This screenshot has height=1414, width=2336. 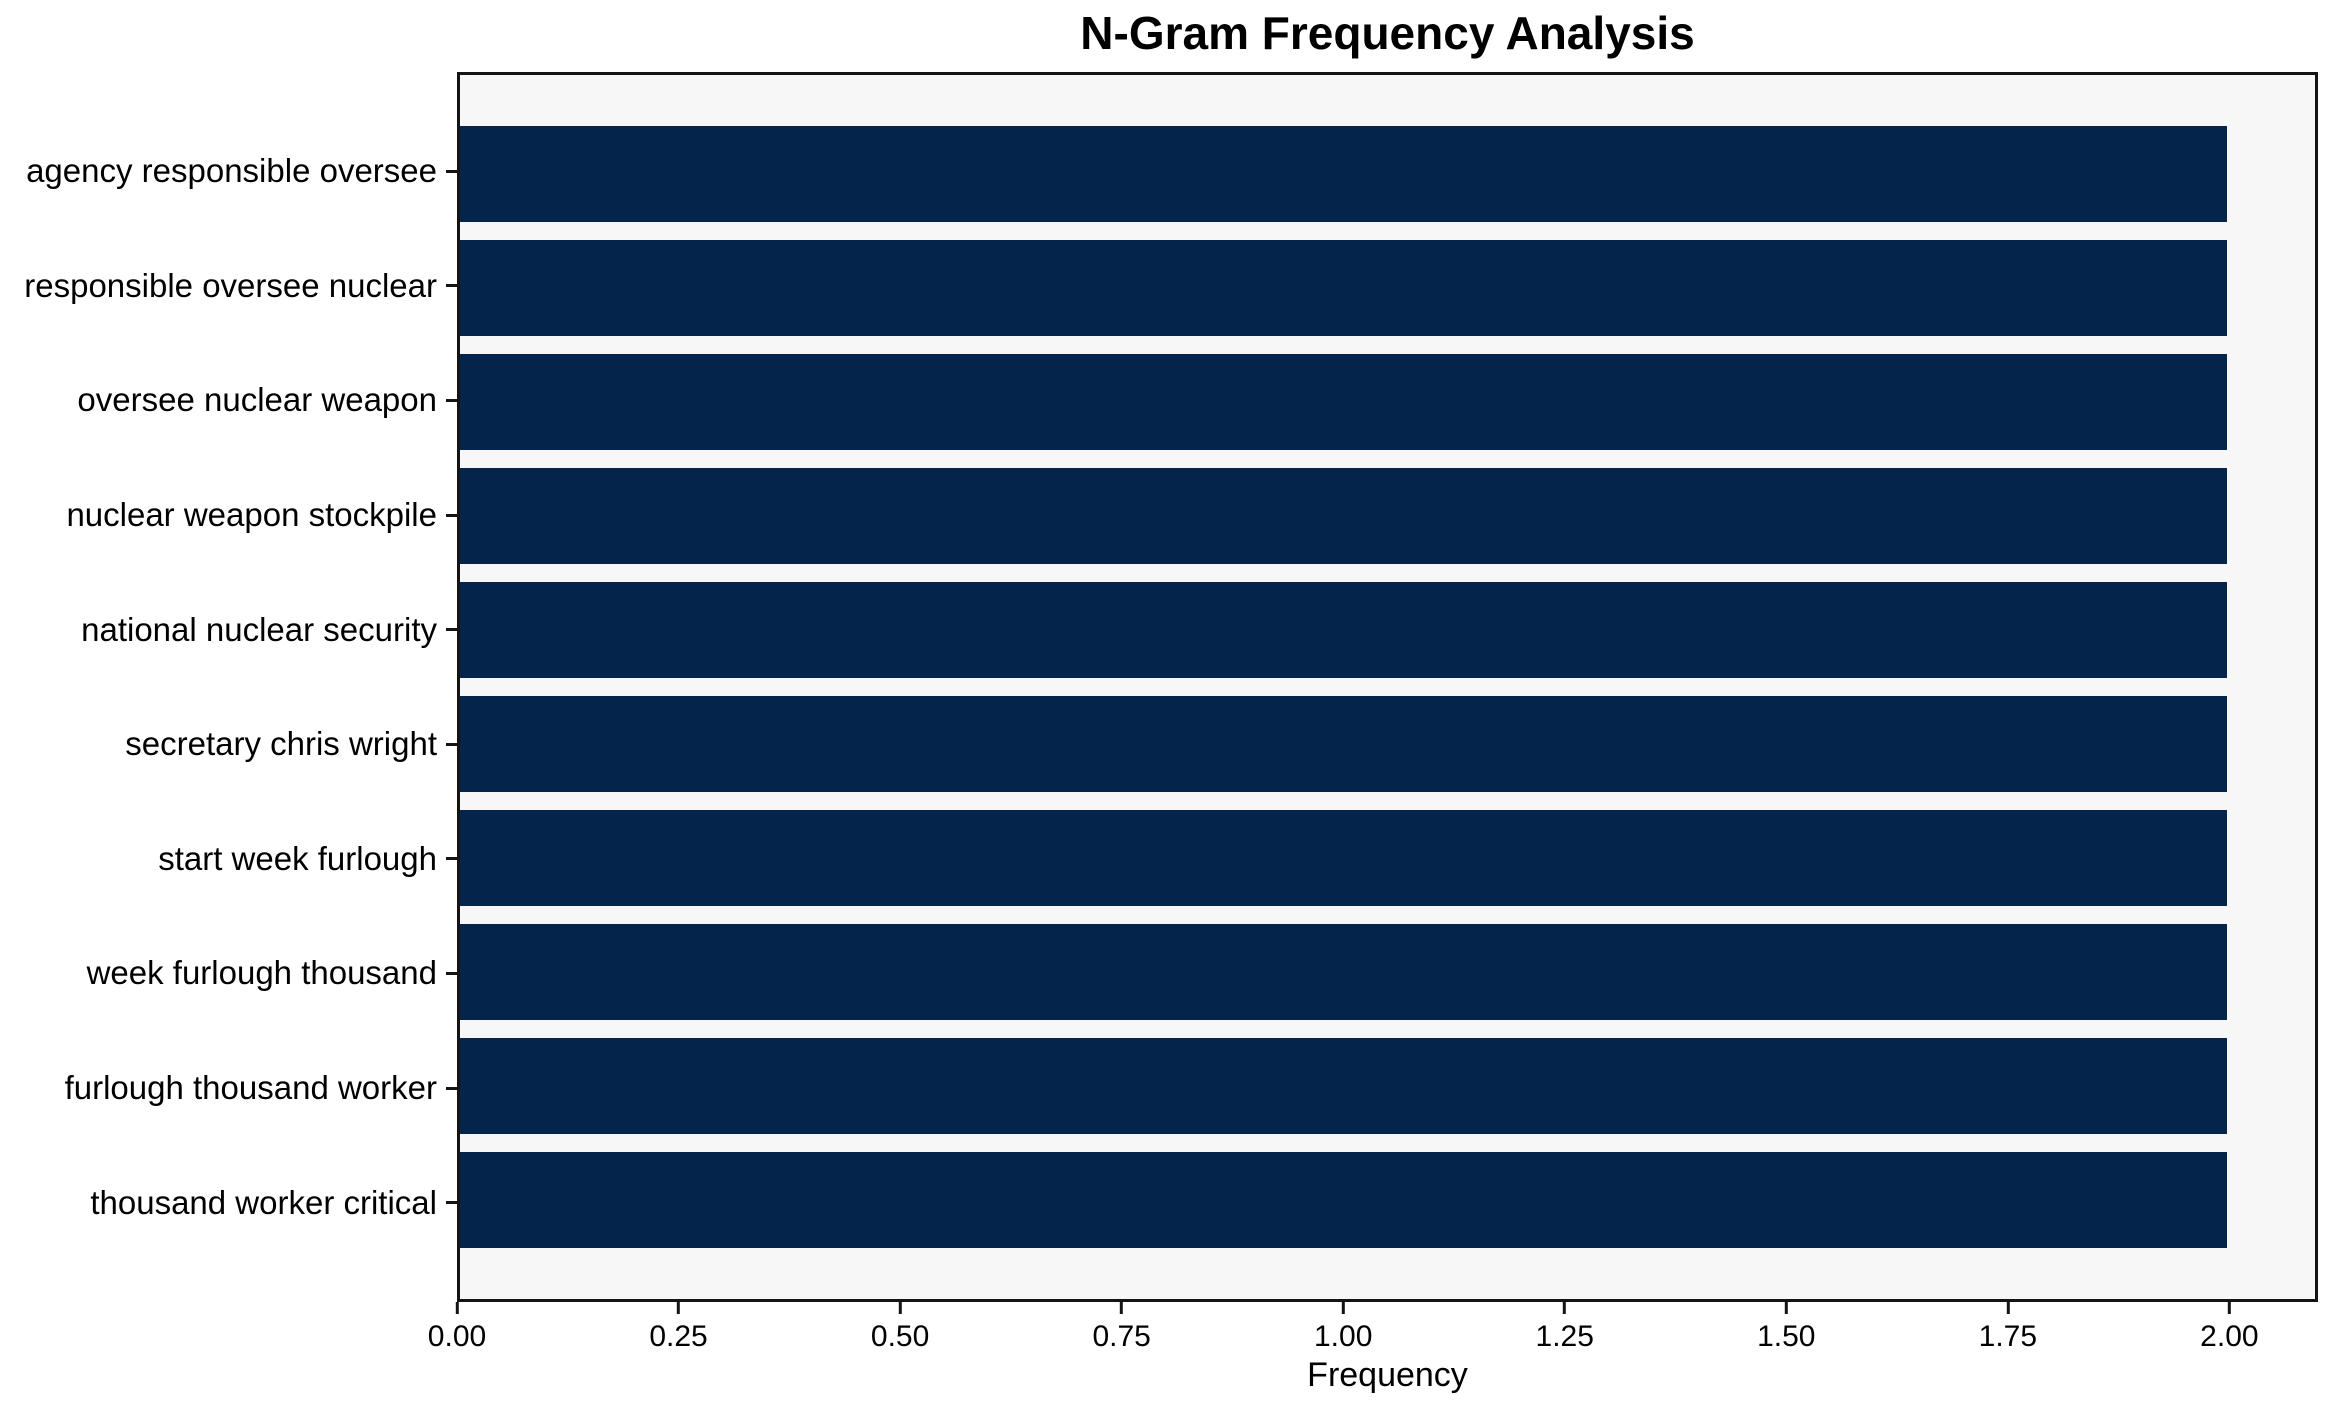 I want to click on y-label-row: week furlough thousand, so click(x=228, y=973).